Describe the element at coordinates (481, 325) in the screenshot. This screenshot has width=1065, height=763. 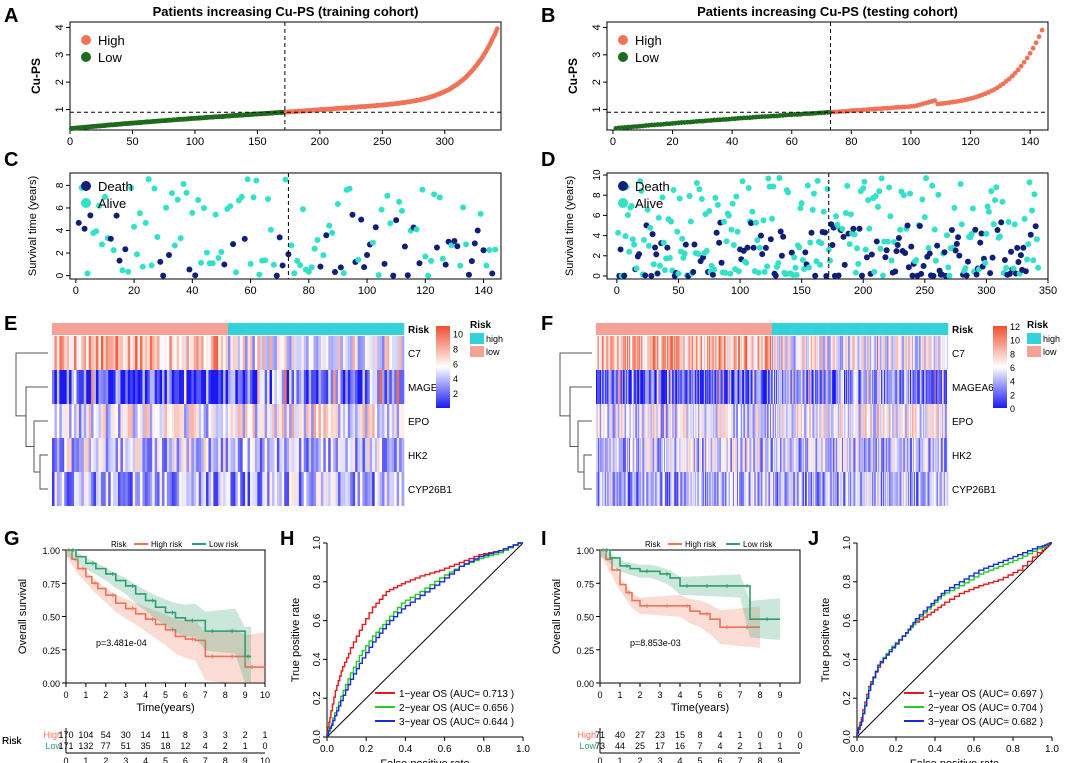
I see `risk-legend-title: Risk` at that location.